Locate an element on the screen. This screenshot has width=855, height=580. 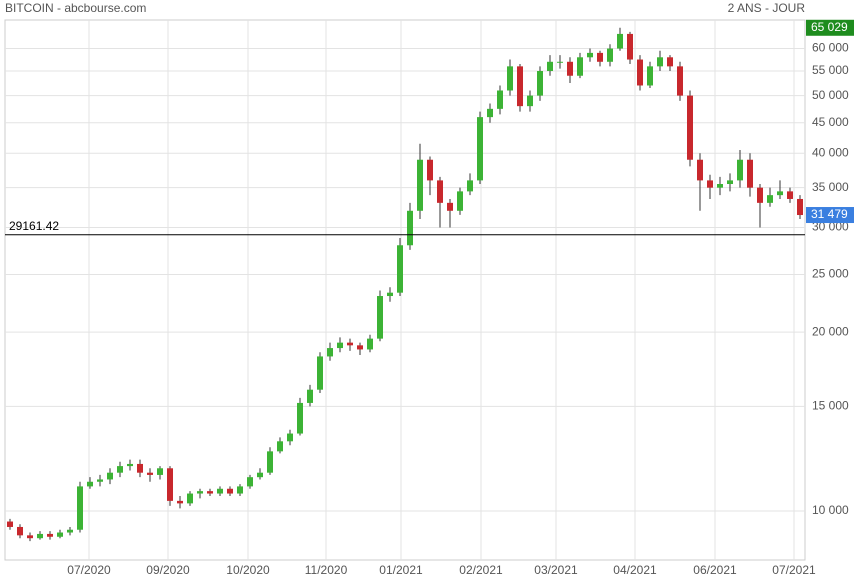
y-tick-label: 15 000 is located at coordinates (830, 406).